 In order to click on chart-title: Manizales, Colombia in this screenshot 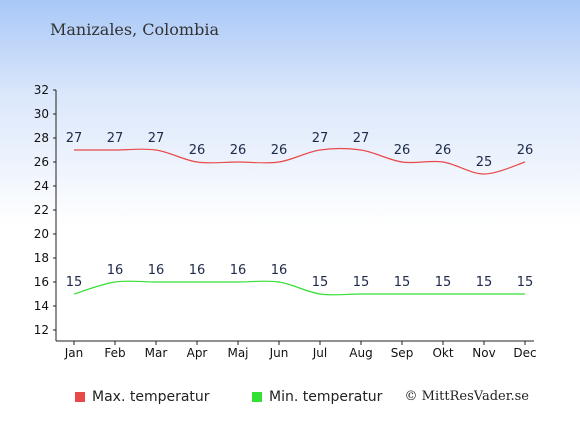, I will do `click(134, 29)`.